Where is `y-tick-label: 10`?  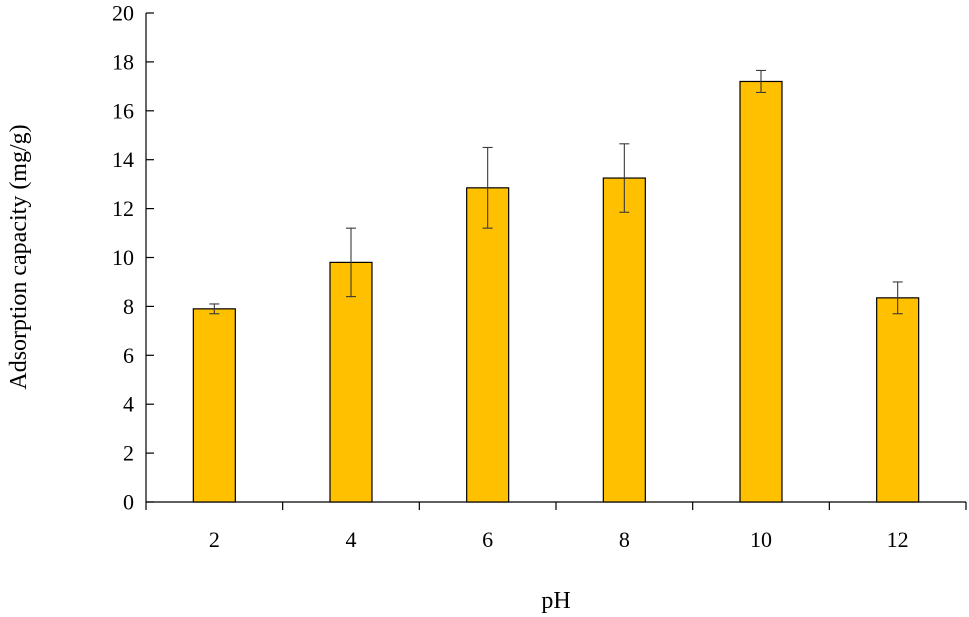
y-tick-label: 10 is located at coordinates (123, 257).